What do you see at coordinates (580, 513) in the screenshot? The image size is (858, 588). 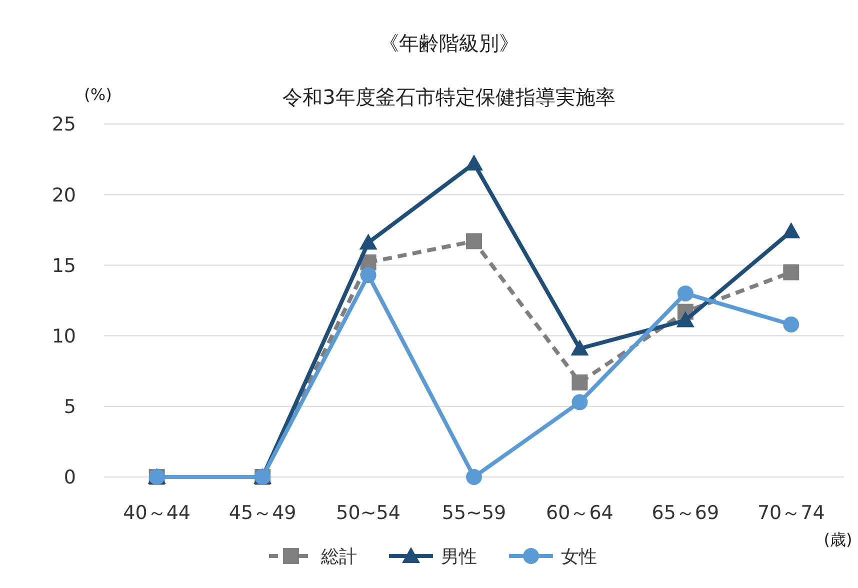 I see `x-tick-label: 60～64` at bounding box center [580, 513].